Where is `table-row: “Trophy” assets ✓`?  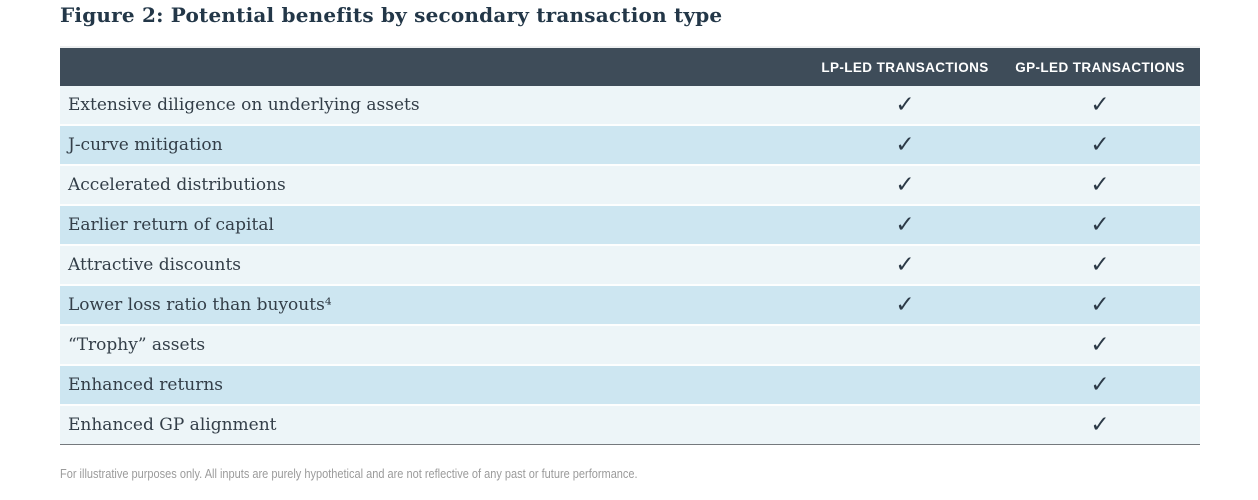
table-row: “Trophy” assets ✓ is located at coordinates (630, 346).